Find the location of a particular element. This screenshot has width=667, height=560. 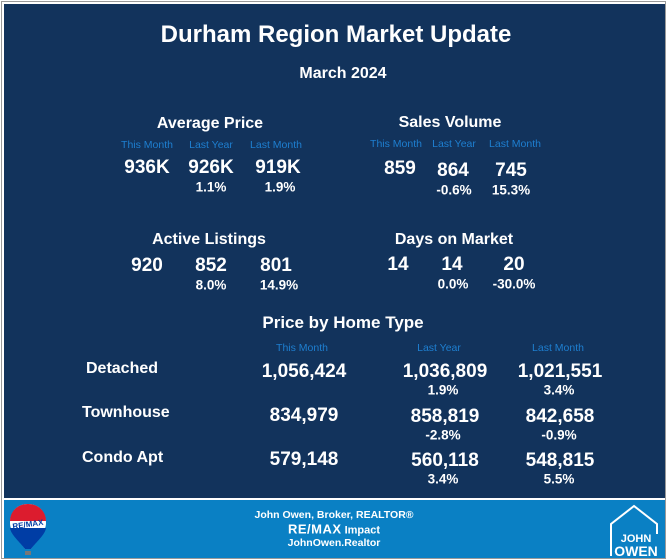

change: 14.9% is located at coordinates (279, 285).